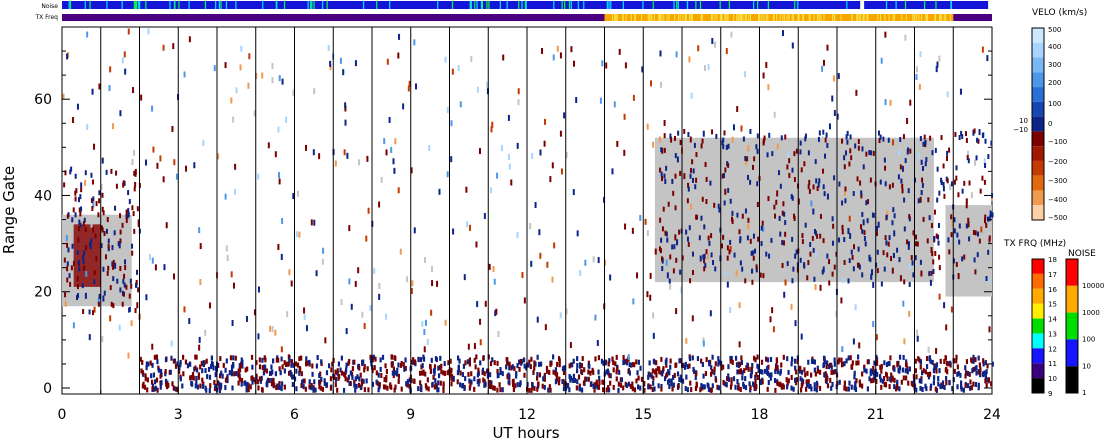  I want to click on y-tick-label: 40, so click(43, 196).